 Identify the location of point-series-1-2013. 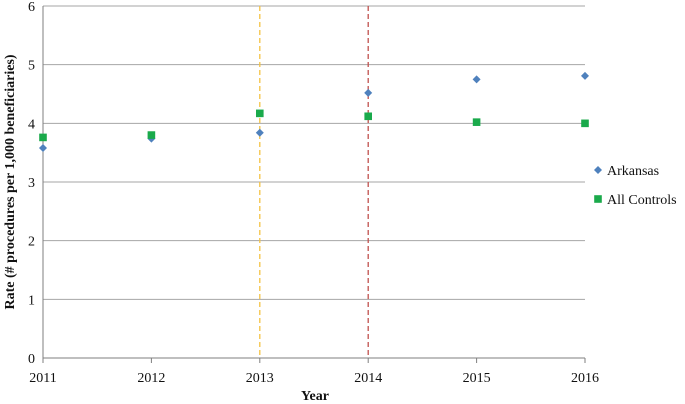
(260, 113).